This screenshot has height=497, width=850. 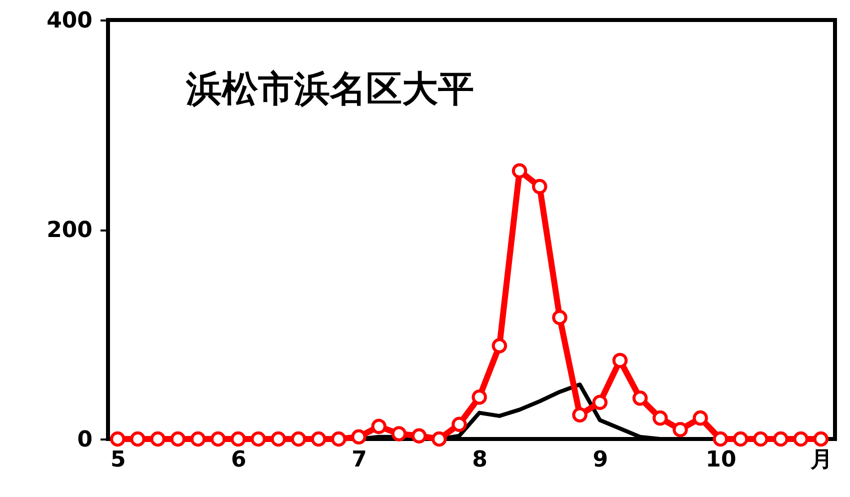 What do you see at coordinates (721, 460) in the screenshot?
I see `x-tick-label: 10` at bounding box center [721, 460].